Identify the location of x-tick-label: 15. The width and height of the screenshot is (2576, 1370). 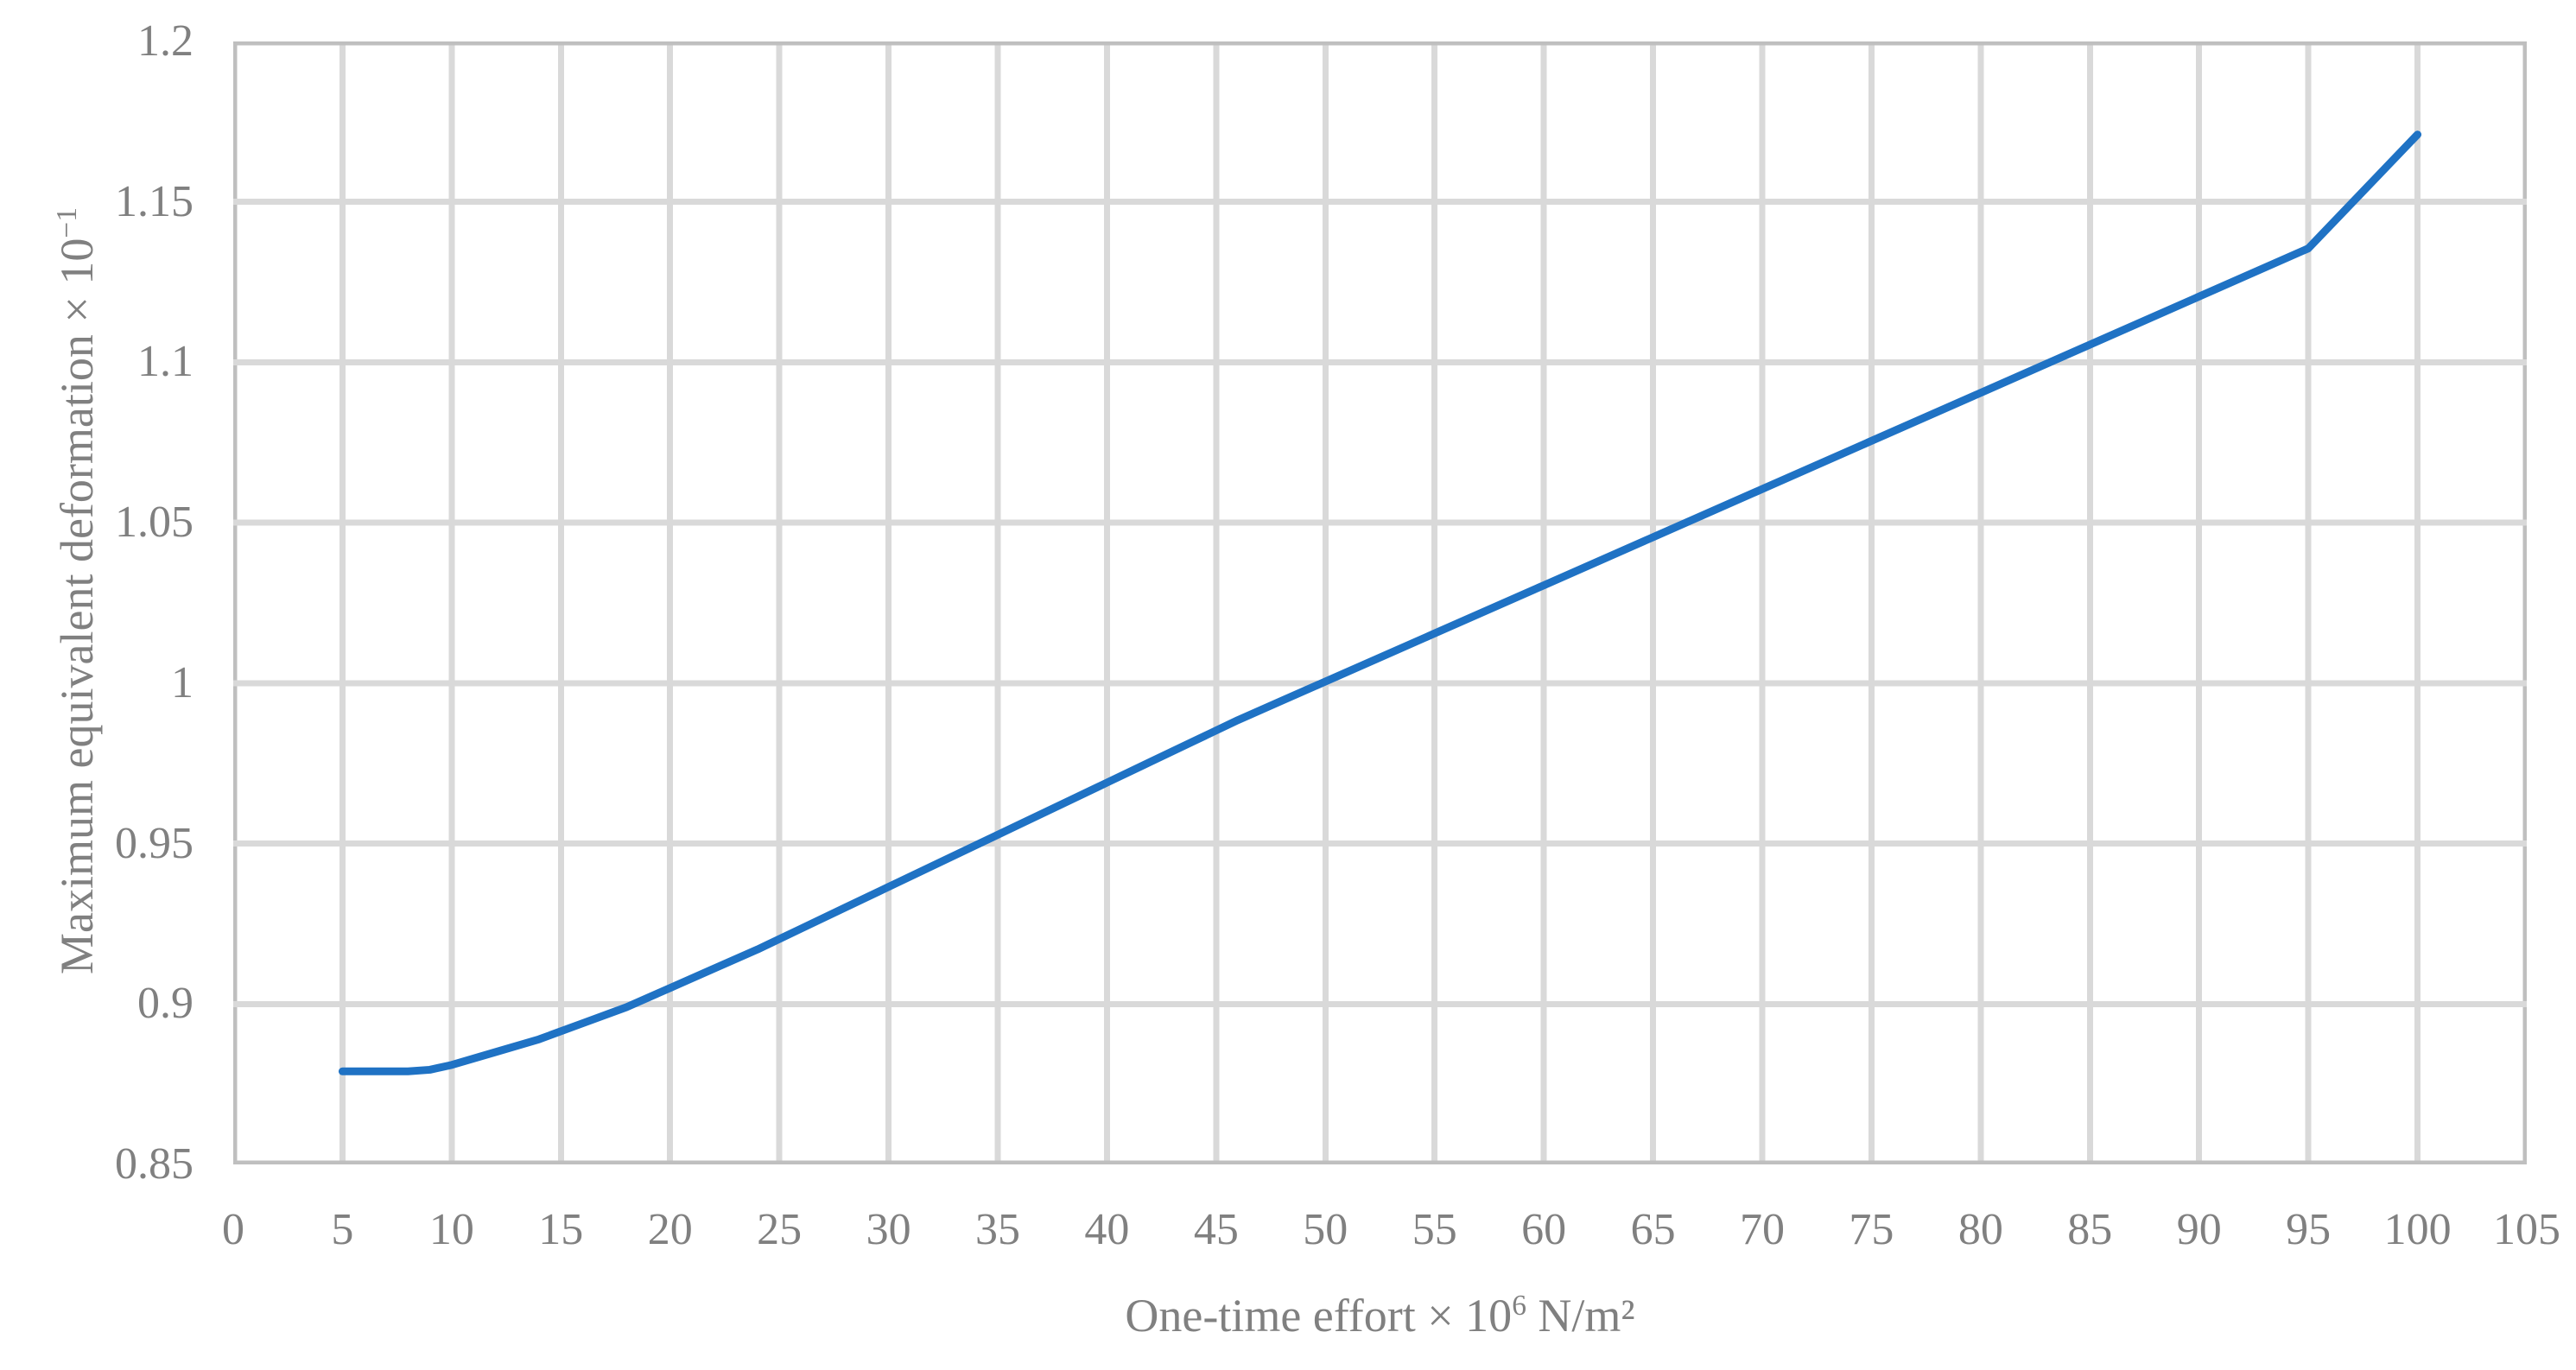
(561, 1229).